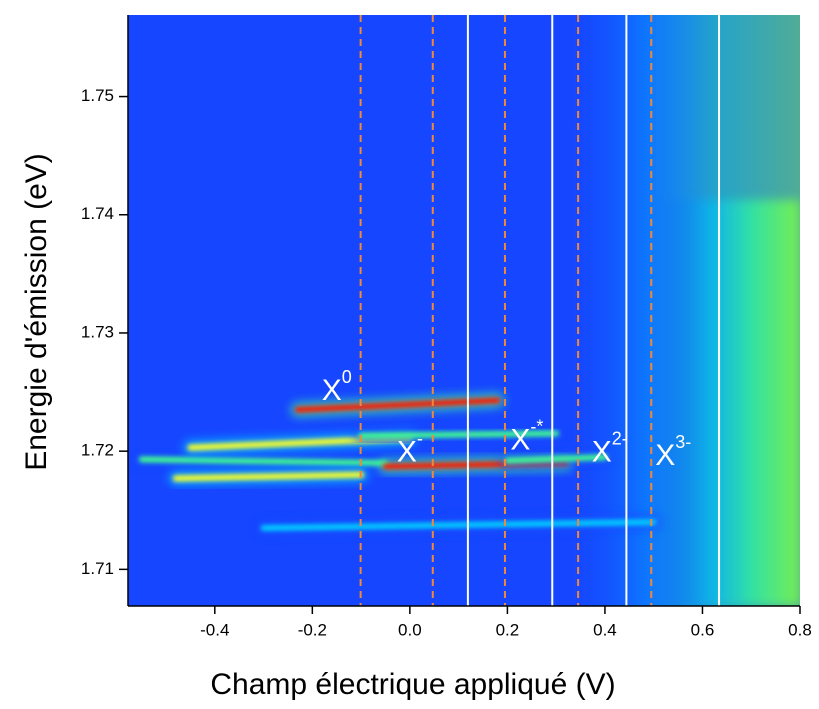 This screenshot has width=819, height=709. I want to click on y-tick-label: 1.71, so click(97, 568).